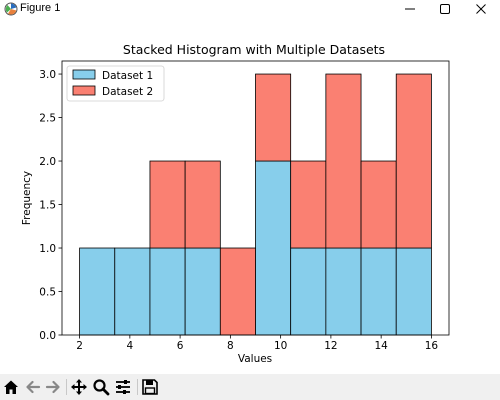  I want to click on y-tick-label: 0.5, so click(47, 292).